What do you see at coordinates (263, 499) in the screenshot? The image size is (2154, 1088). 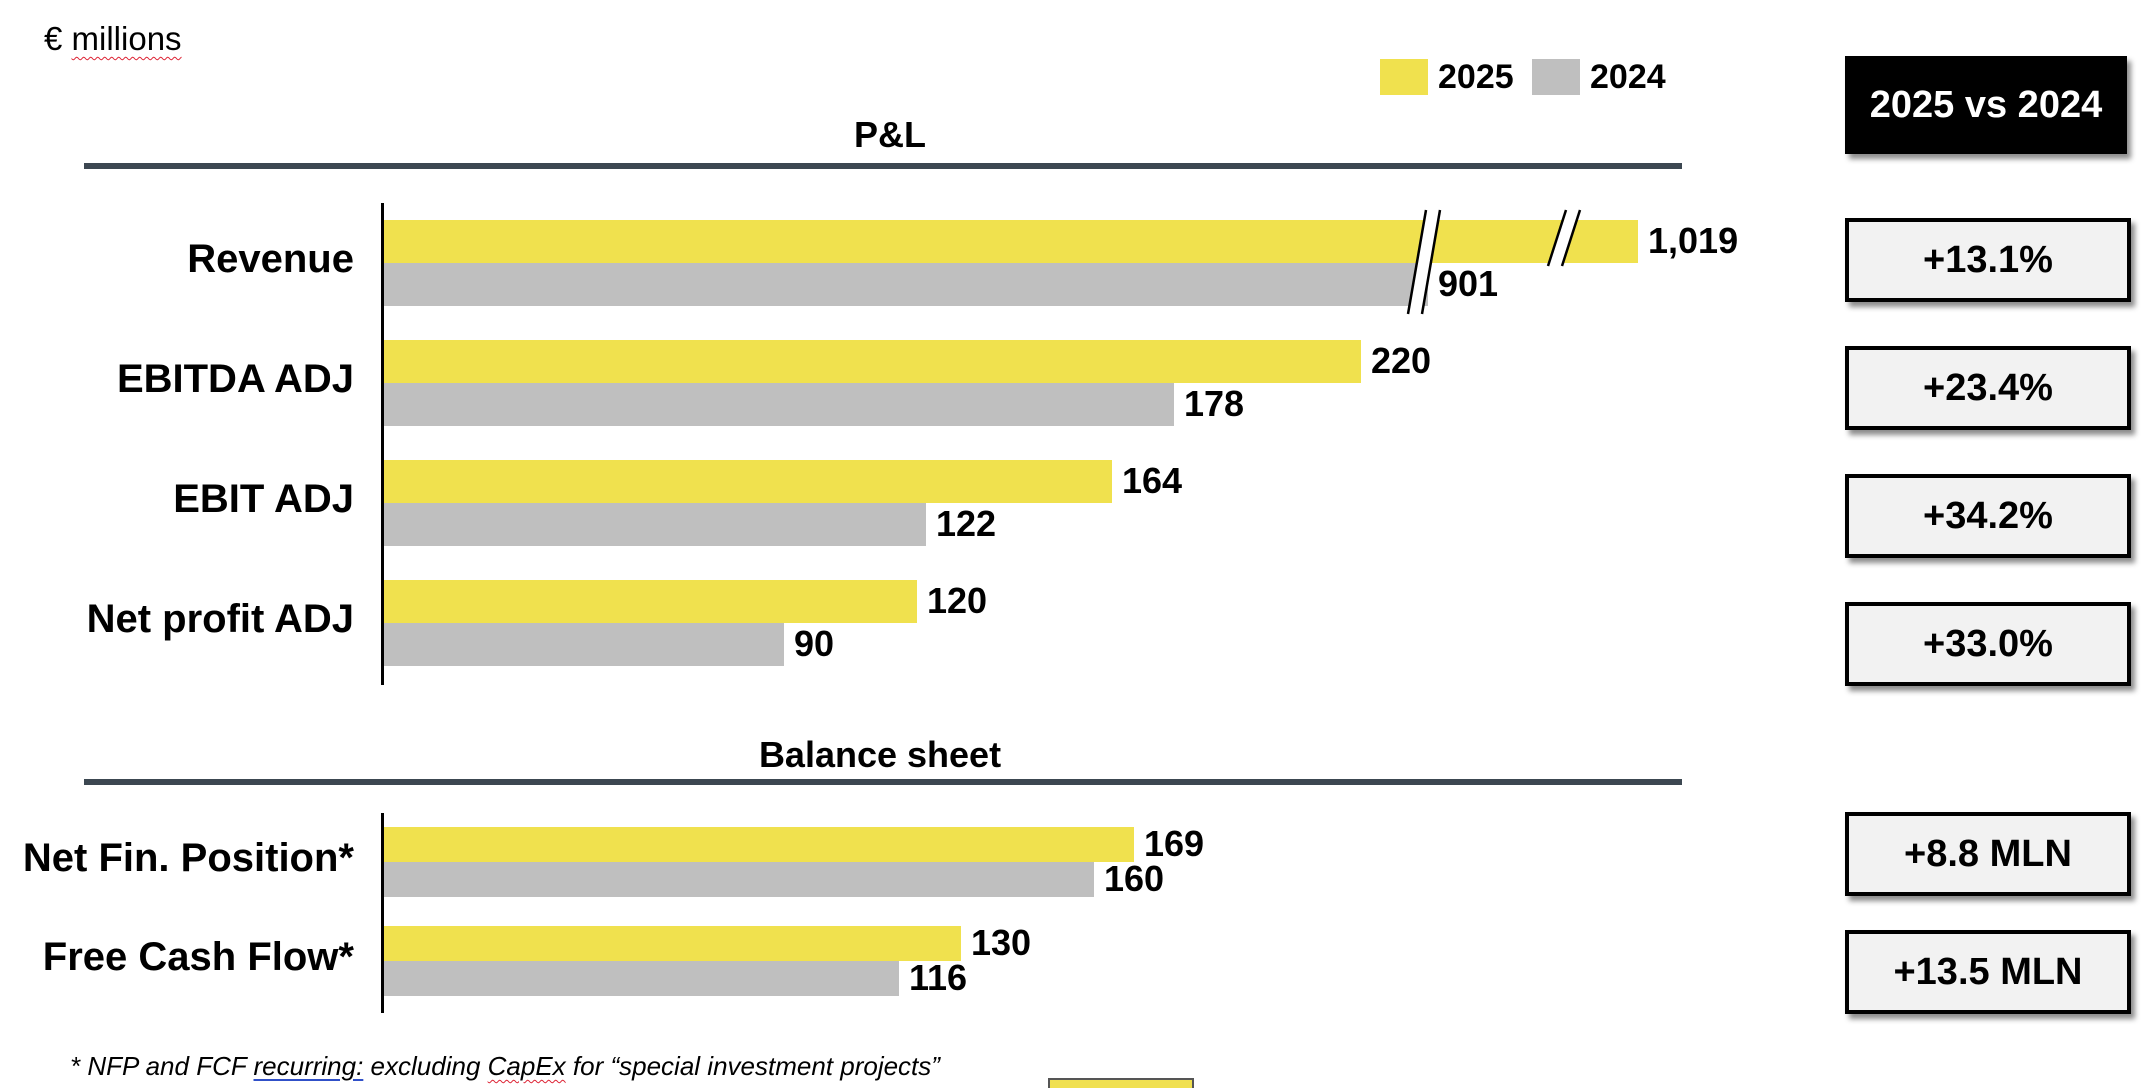 I see `category-label-ebit-adj: EBIT ADJ` at bounding box center [263, 499].